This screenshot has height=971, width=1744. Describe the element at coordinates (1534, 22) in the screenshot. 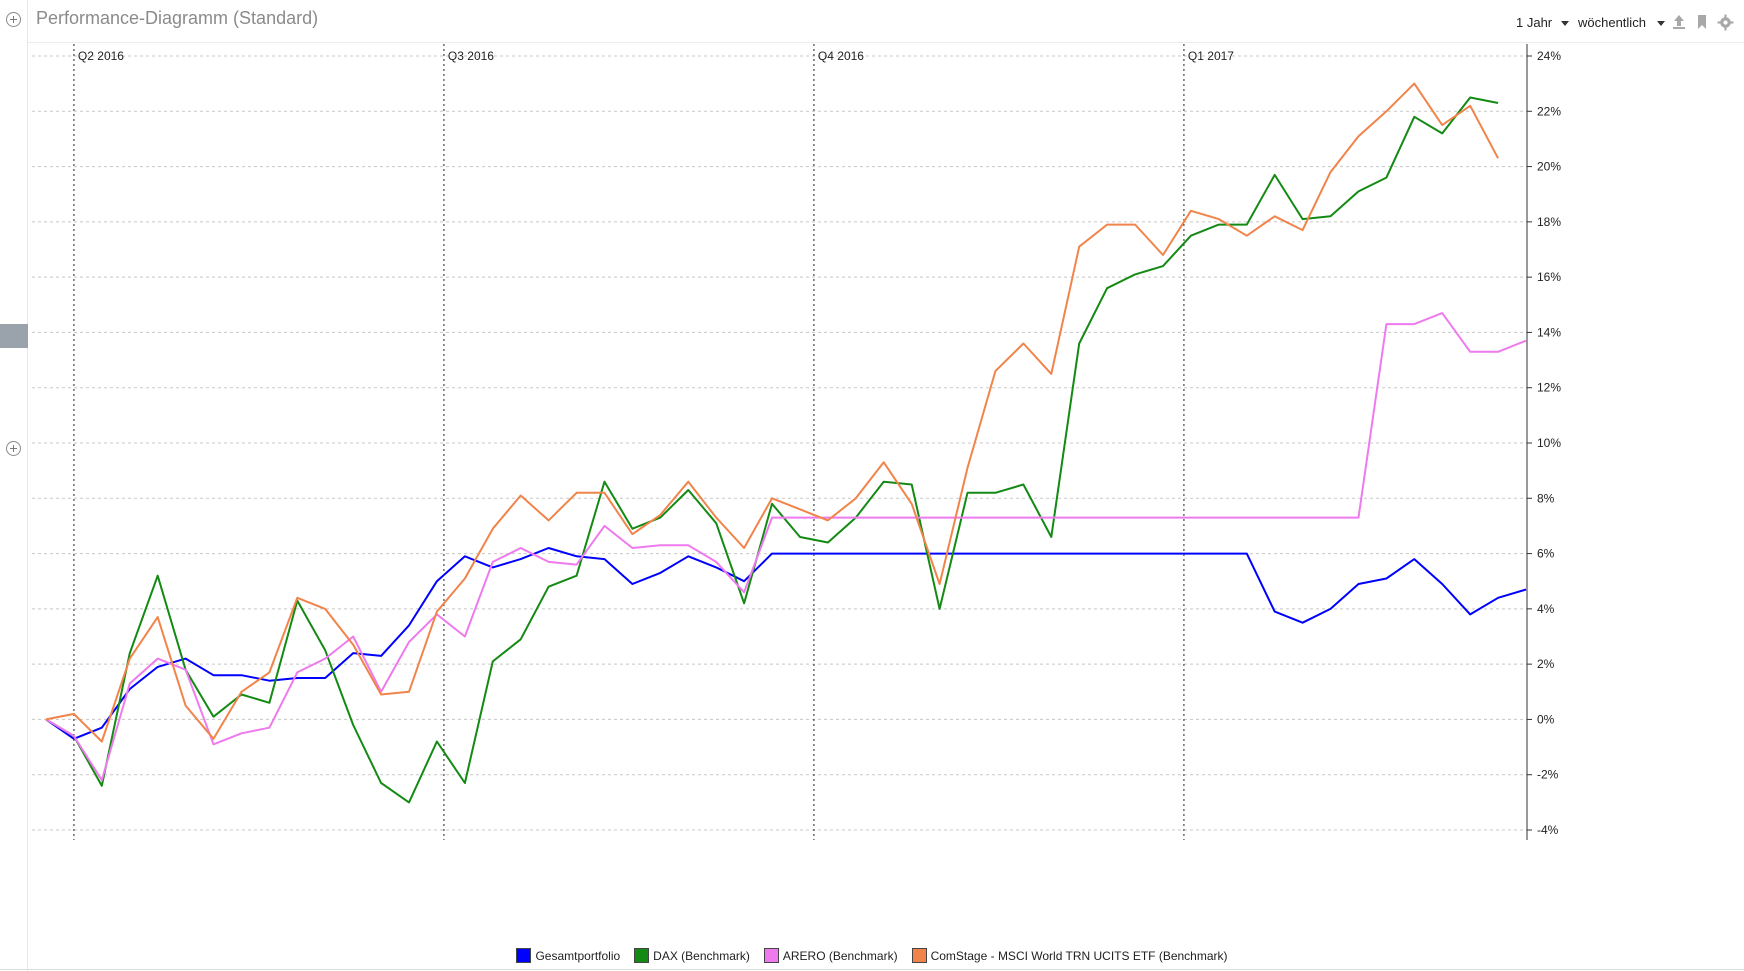

I see `range-select: 1 Jahr` at that location.